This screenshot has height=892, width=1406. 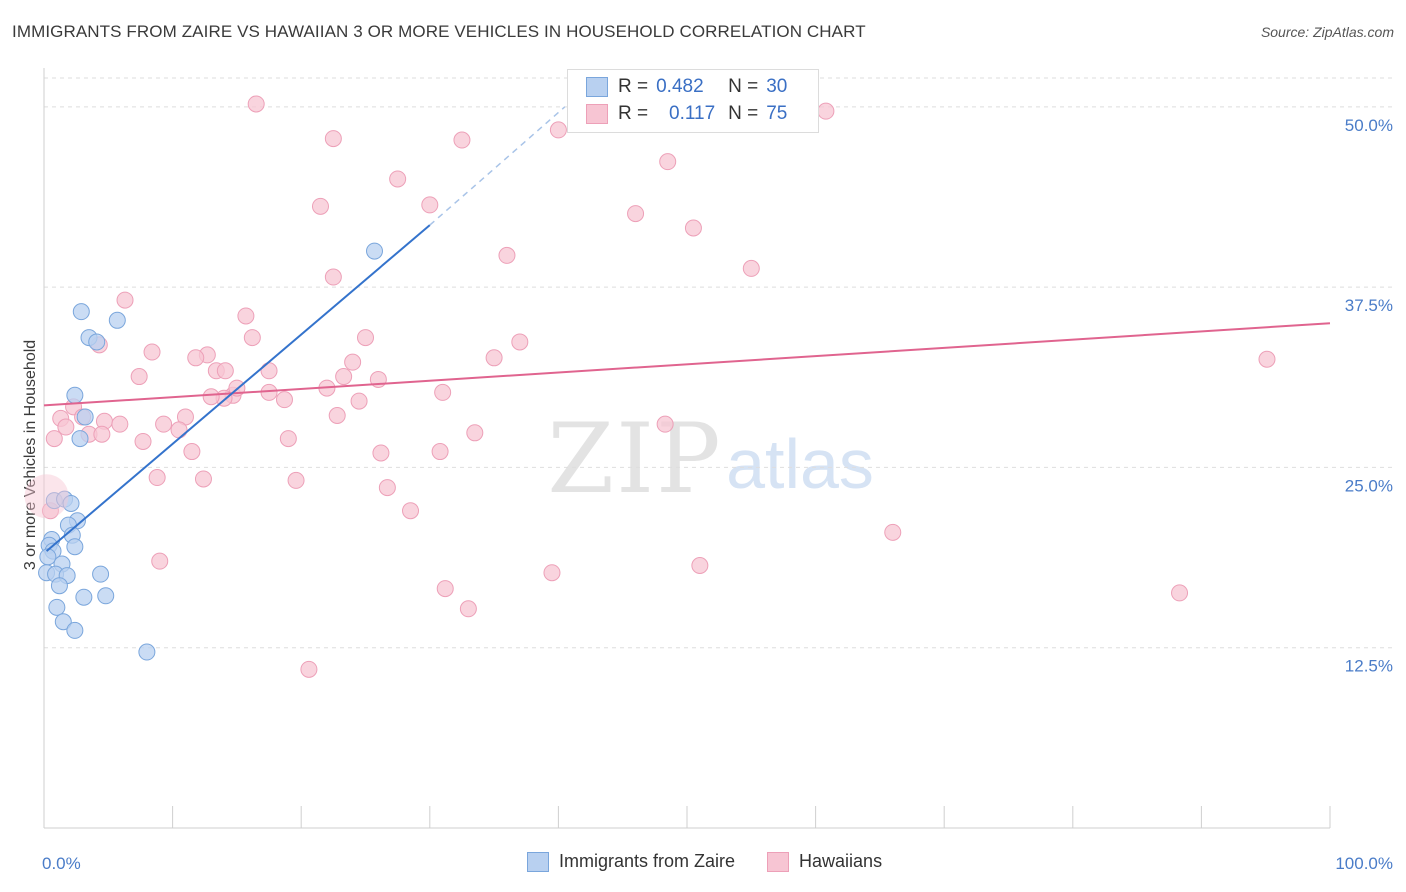 I want to click on legend-label-hawaiians: Hawaiians, so click(x=841, y=861).